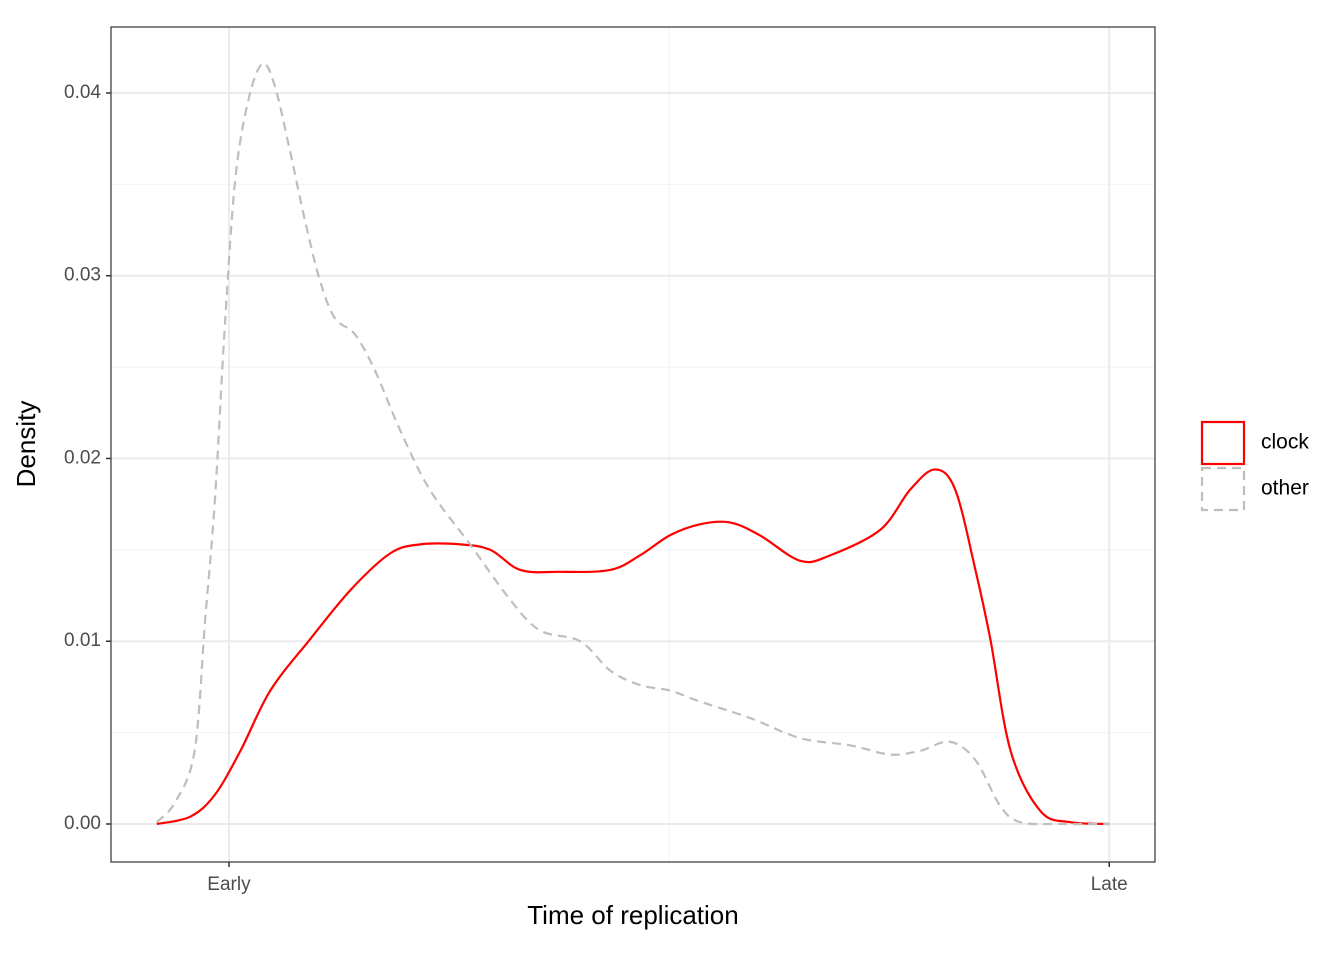 The width and height of the screenshot is (1344, 965). I want to click on y-tick-label: 0.01, so click(82, 640).